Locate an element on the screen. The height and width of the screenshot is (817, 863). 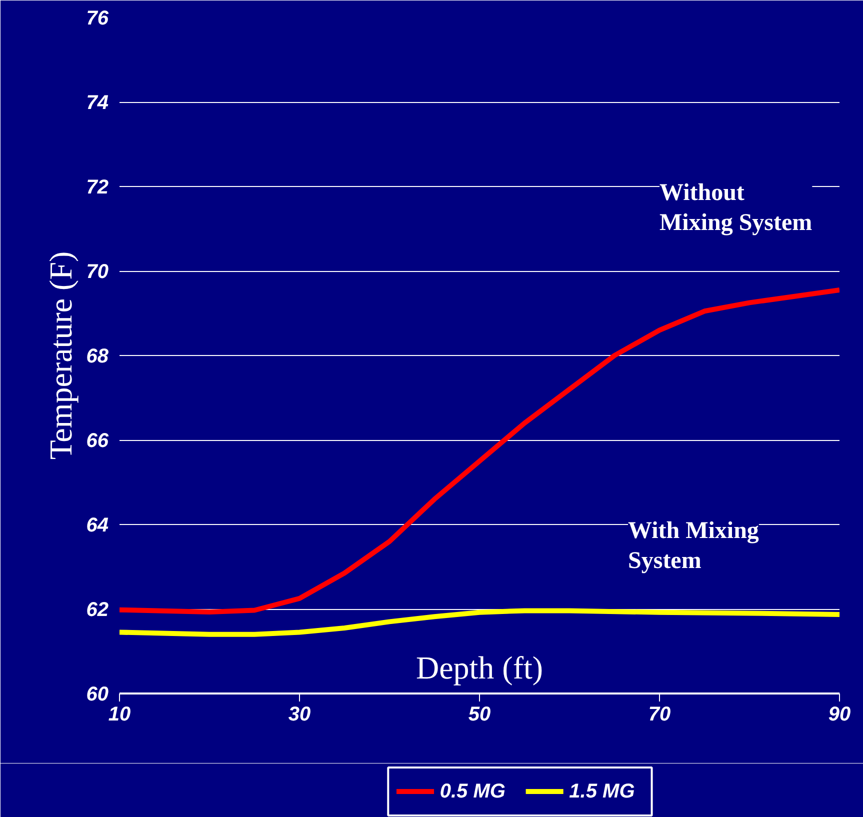
y-tick-label: 76 is located at coordinates (98, 19).